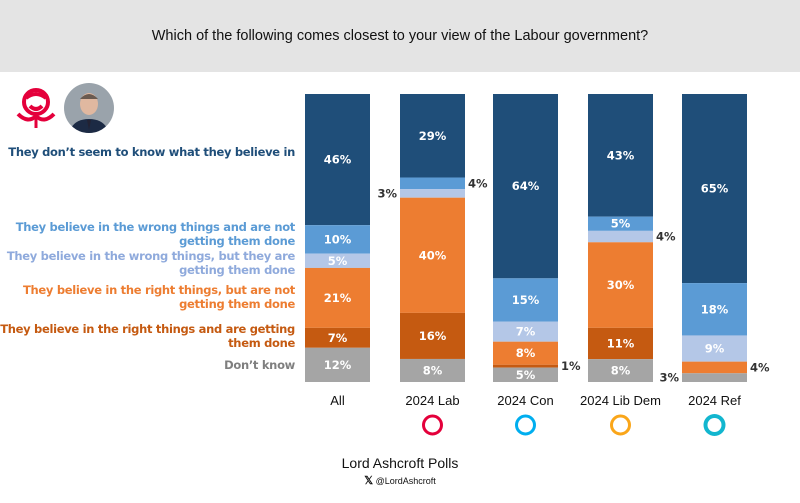 This screenshot has width=800, height=503. What do you see at coordinates (432, 400) in the screenshot?
I see `category-label: 2024 Lab` at bounding box center [432, 400].